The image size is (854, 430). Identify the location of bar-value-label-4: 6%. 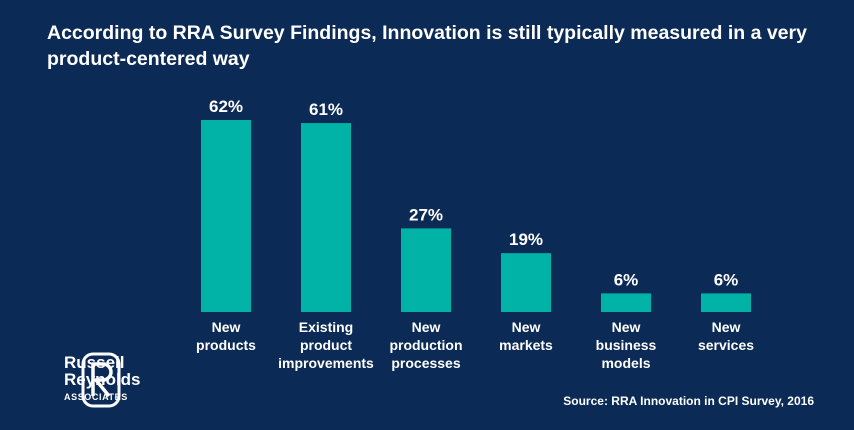
(626, 279).